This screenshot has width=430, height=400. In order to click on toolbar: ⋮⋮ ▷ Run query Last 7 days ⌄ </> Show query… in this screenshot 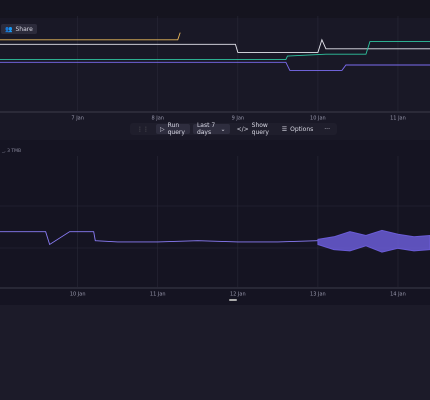, I will do `click(233, 129)`.